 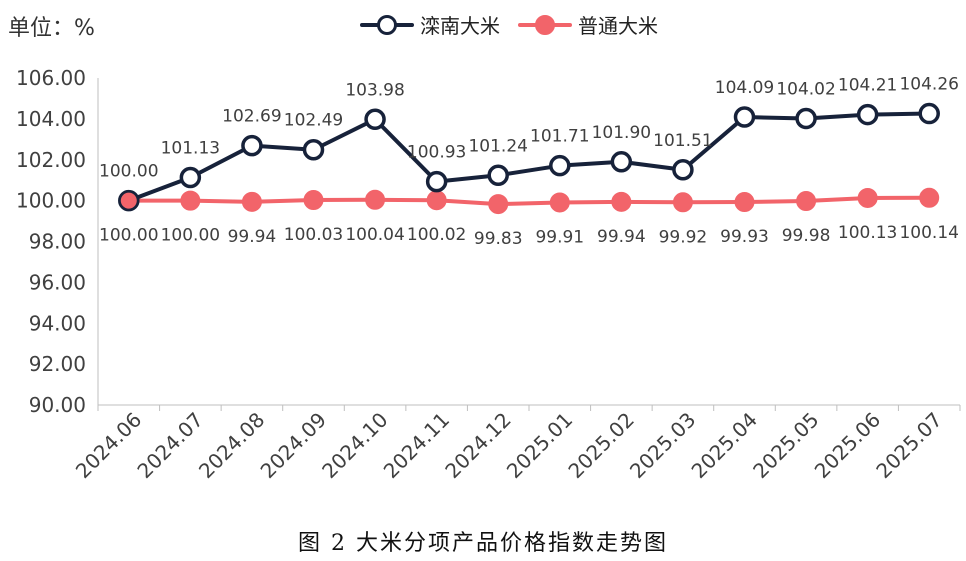 What do you see at coordinates (498, 239) in the screenshot?
I see `data-label-putong: 99.83` at bounding box center [498, 239].